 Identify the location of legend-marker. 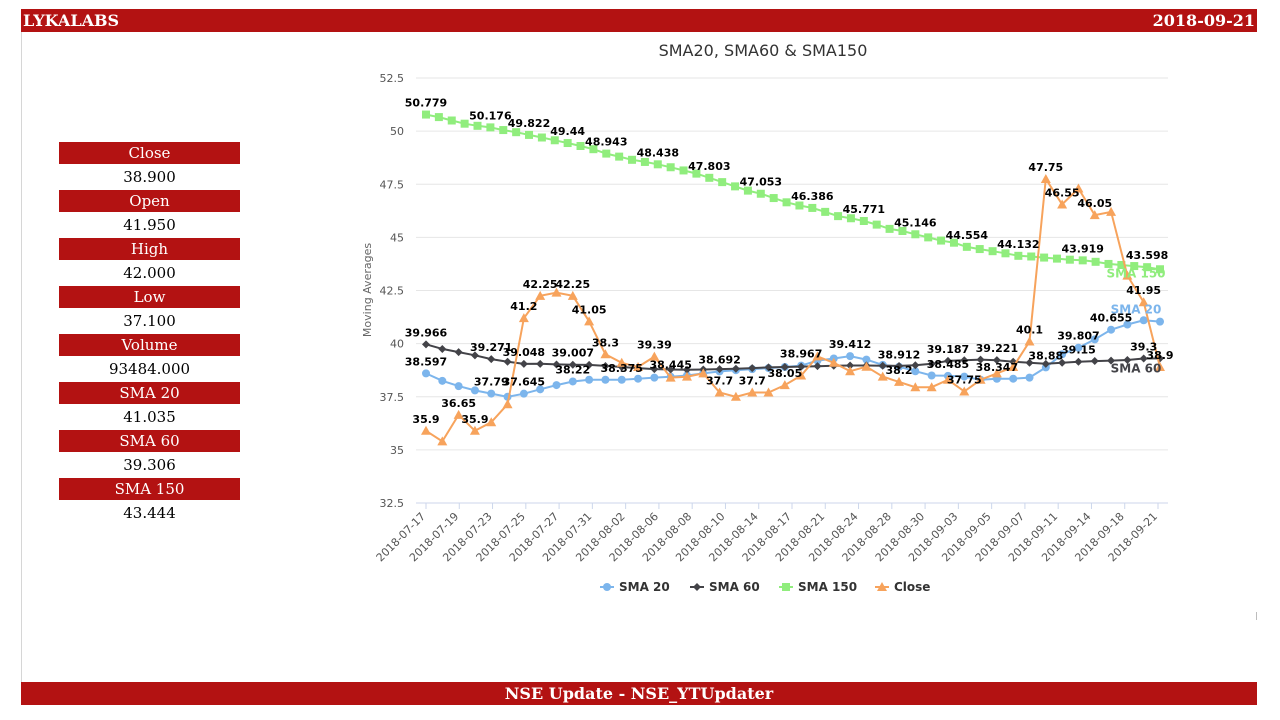
(882, 586).